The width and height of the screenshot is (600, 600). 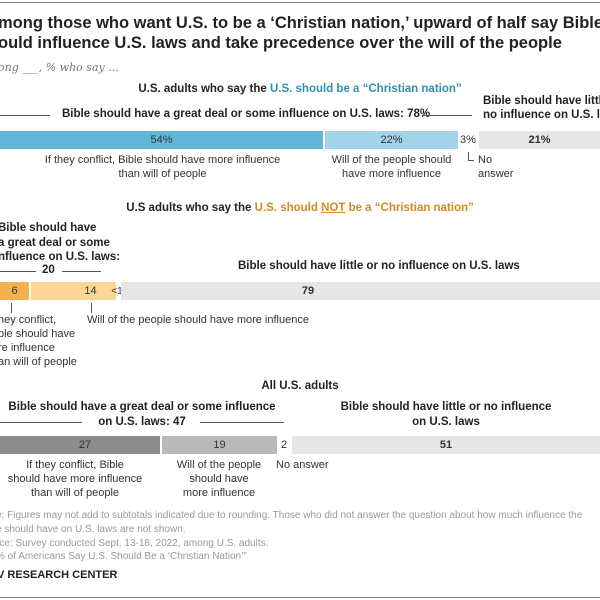 I want to click on data-label: 3%, so click(x=468, y=140).